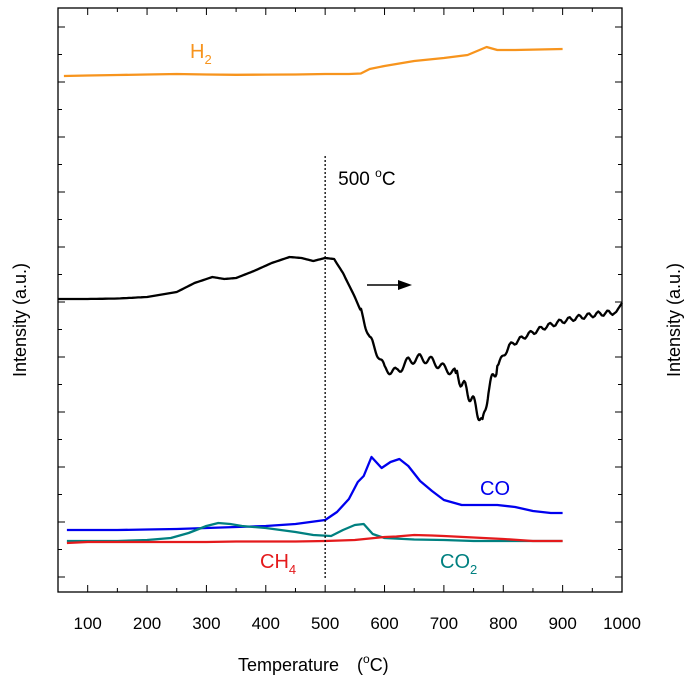 The image size is (688, 681). What do you see at coordinates (368, 367) in the screenshot?
I see `annotation-layer: 500 oC` at bounding box center [368, 367].